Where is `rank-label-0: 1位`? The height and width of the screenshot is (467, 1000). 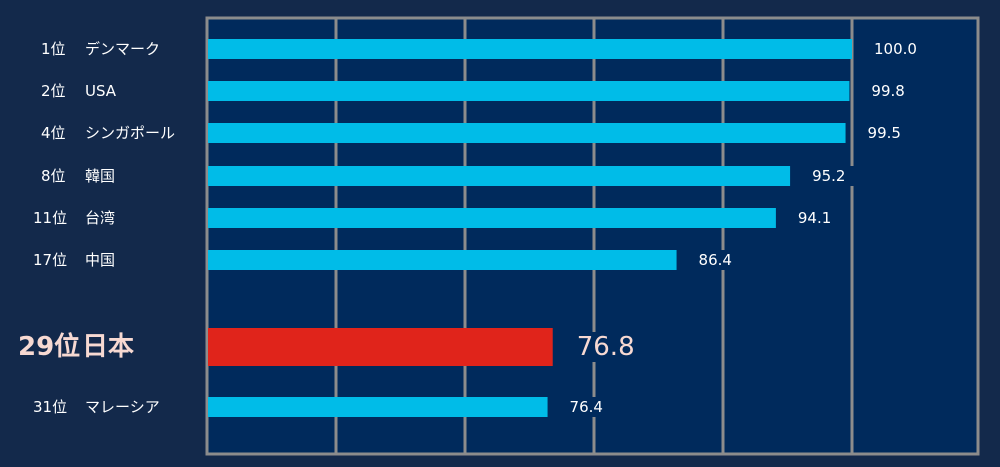 rank-label-0: 1位 is located at coordinates (53, 49).